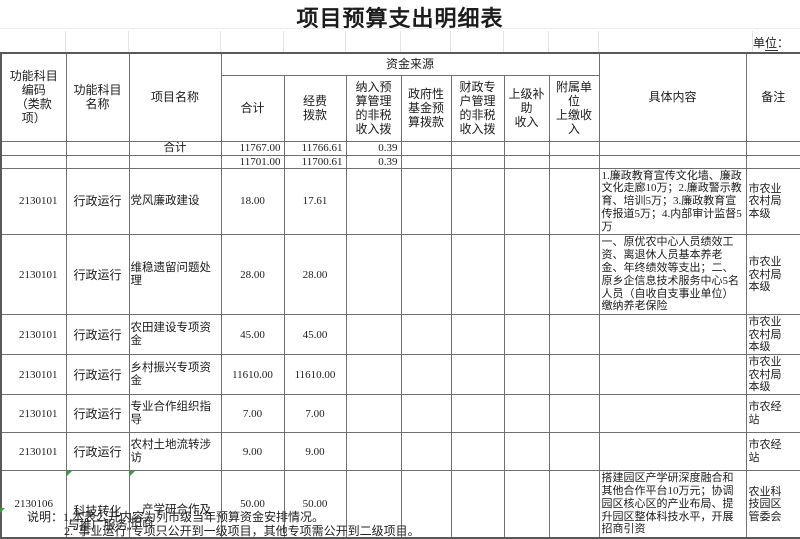 This screenshot has width=800, height=539. Describe the element at coordinates (252, 275) in the screenshot. I see `cell-total: 28.00` at that location.